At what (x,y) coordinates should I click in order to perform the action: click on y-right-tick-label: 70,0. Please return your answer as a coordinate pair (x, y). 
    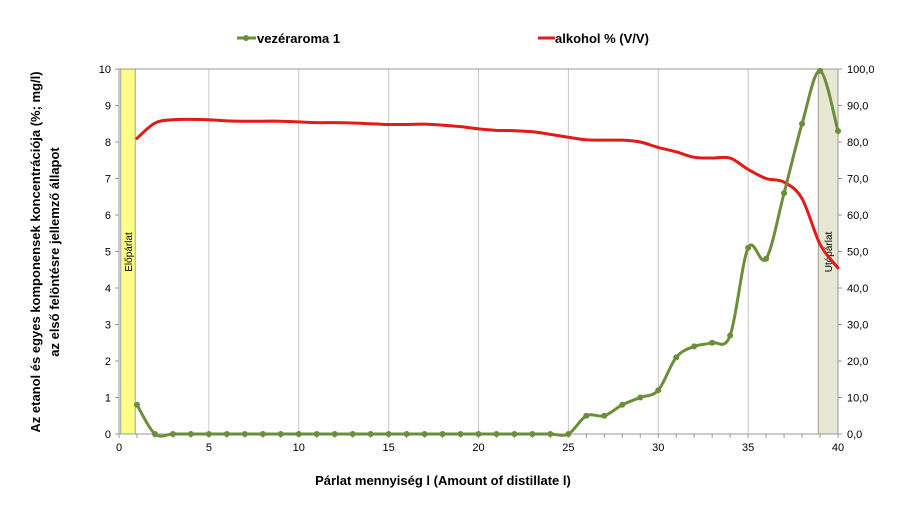
    Looking at the image, I should click on (857, 180).